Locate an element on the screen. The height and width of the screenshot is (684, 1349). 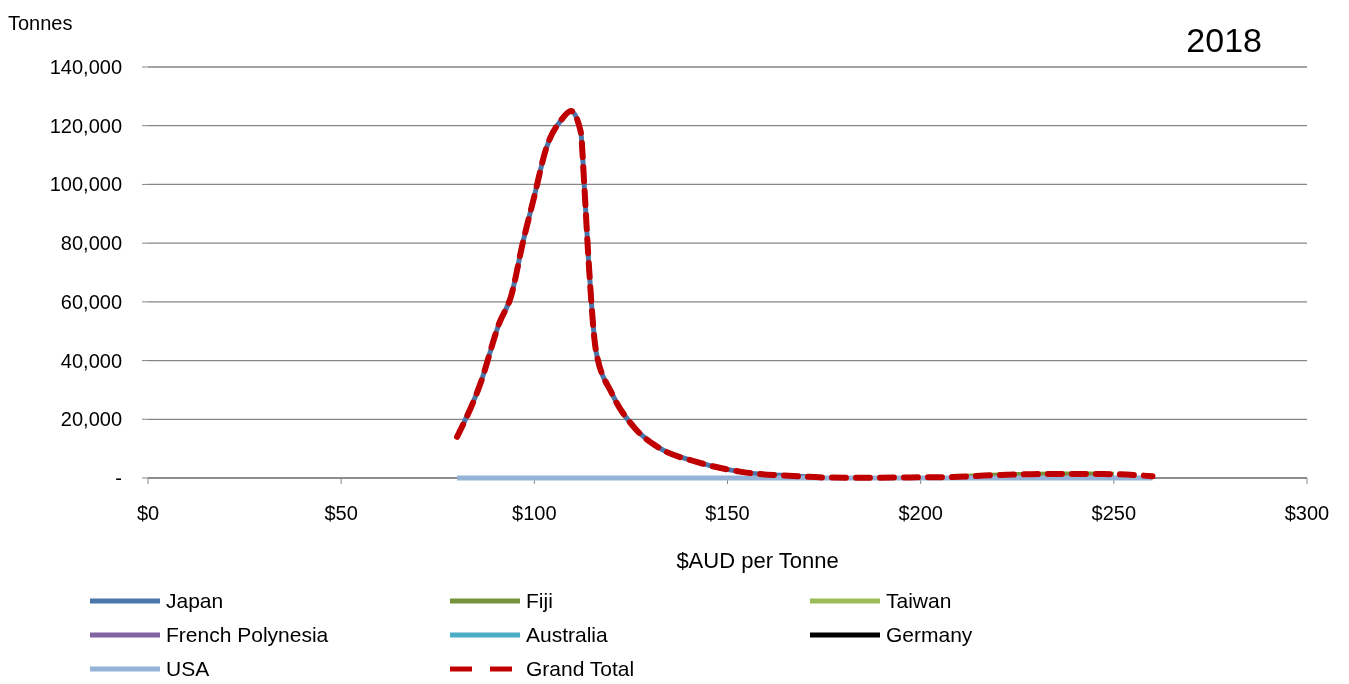
x-axis-title: $AUD per Tonne is located at coordinates (757, 560).